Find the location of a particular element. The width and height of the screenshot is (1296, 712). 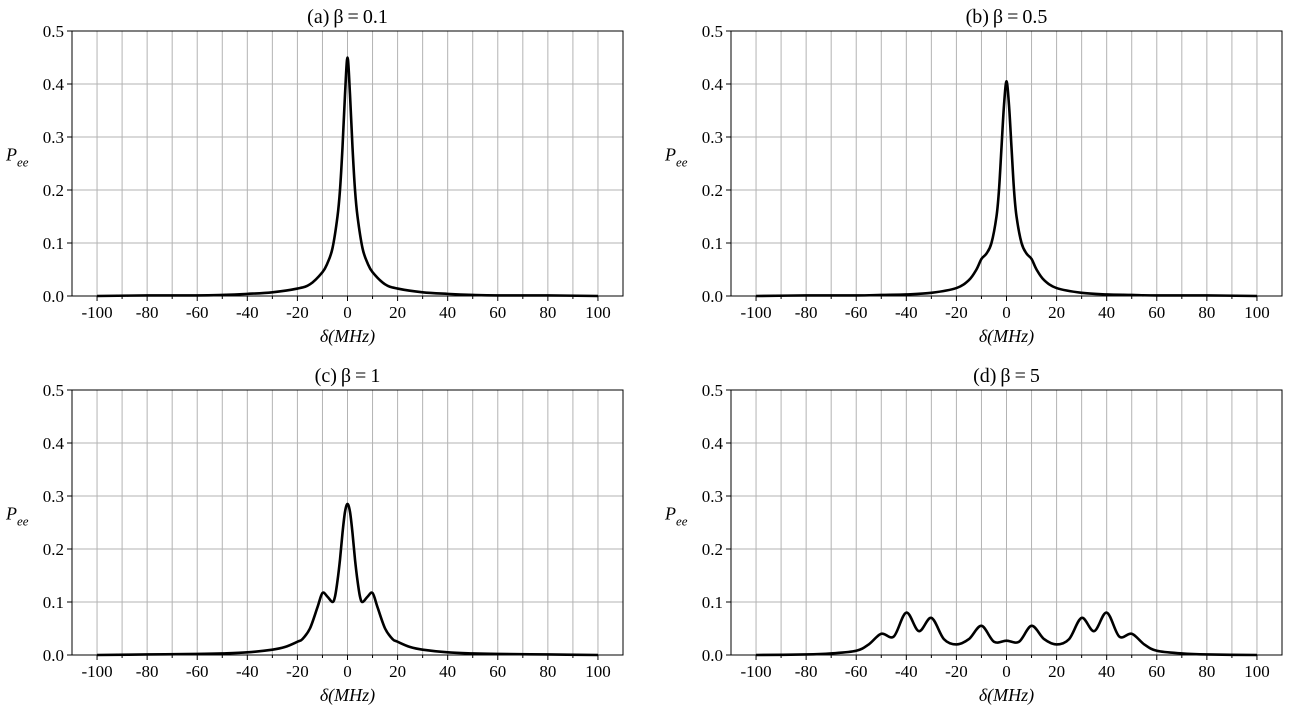

panel-title: (a) β = 0.1 is located at coordinates (347, 17).